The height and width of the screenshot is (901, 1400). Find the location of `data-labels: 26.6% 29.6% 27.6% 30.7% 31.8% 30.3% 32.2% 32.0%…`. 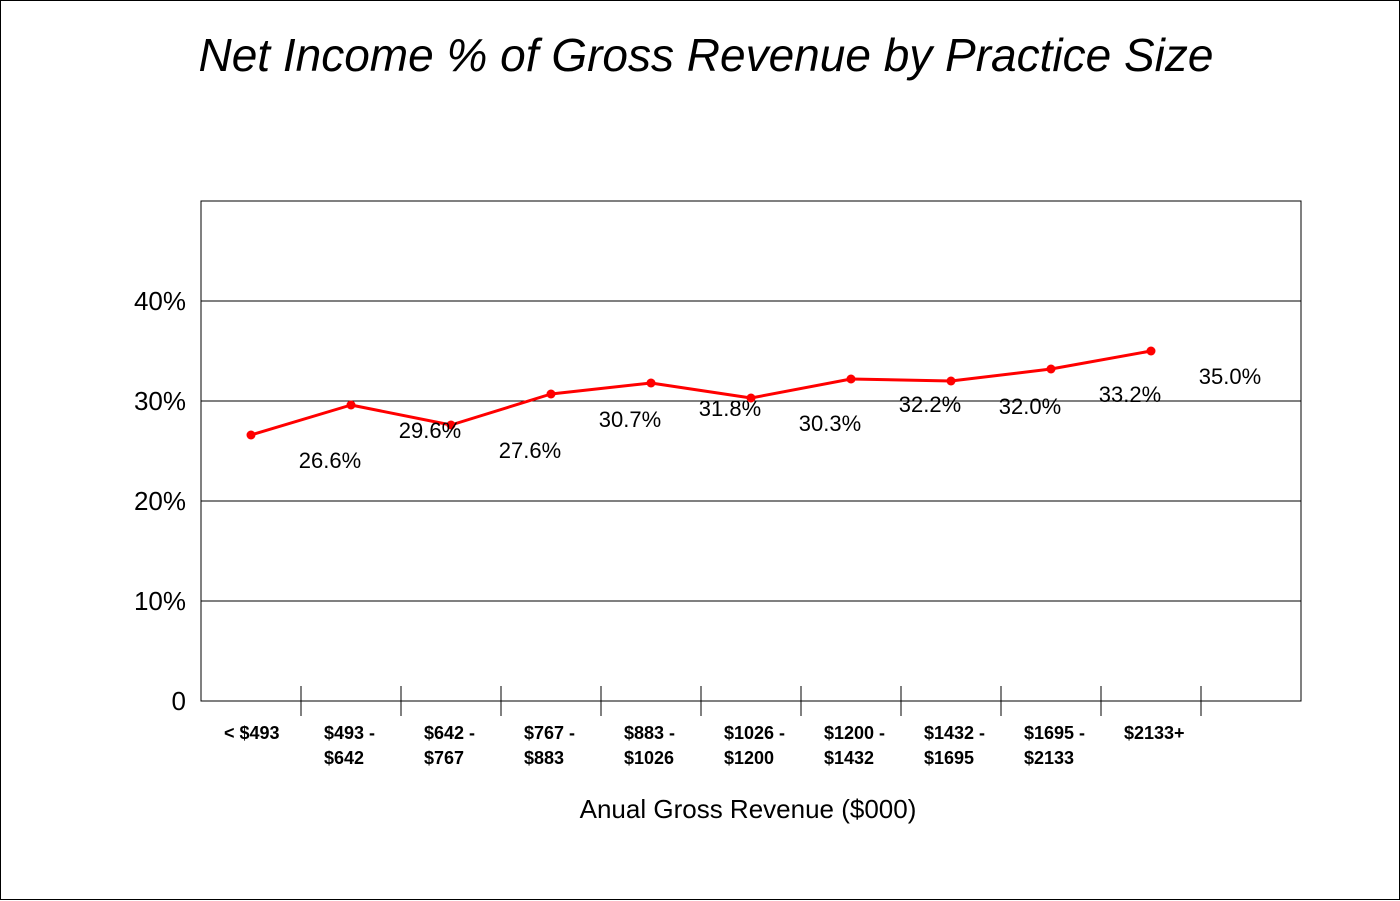

data-labels: 26.6% 29.6% 27.6% 30.7% 31.8% 30.3% 32.2% 32.0%… is located at coordinates (780, 418).